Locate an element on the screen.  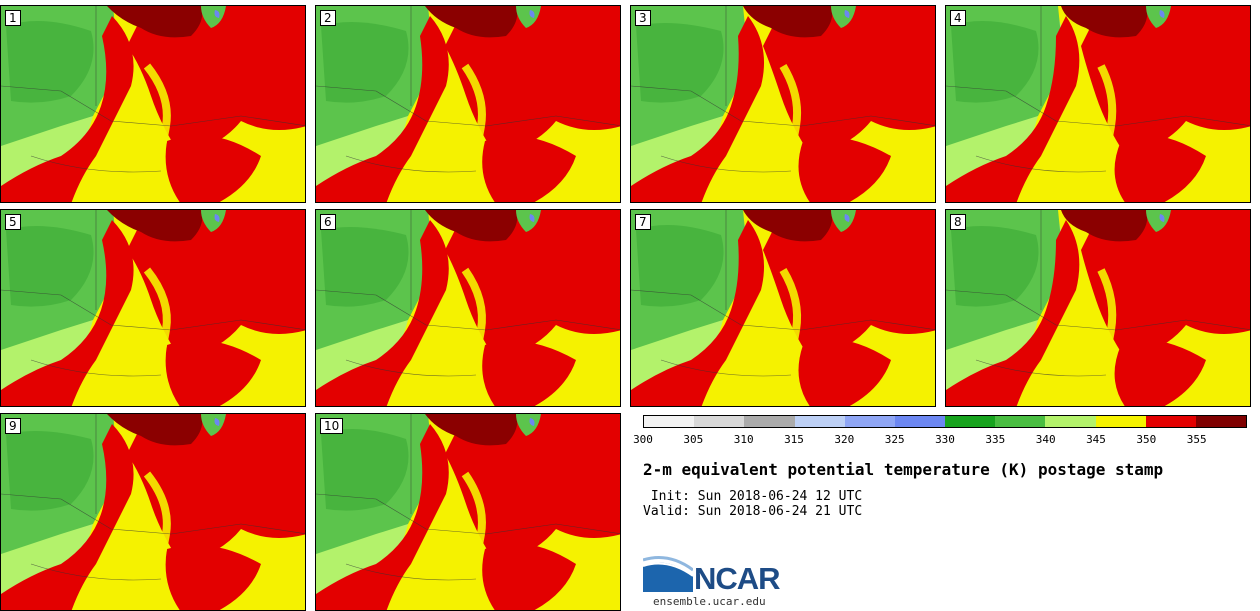
colorbar-tick-label: 350 is located at coordinates (1146, 439).